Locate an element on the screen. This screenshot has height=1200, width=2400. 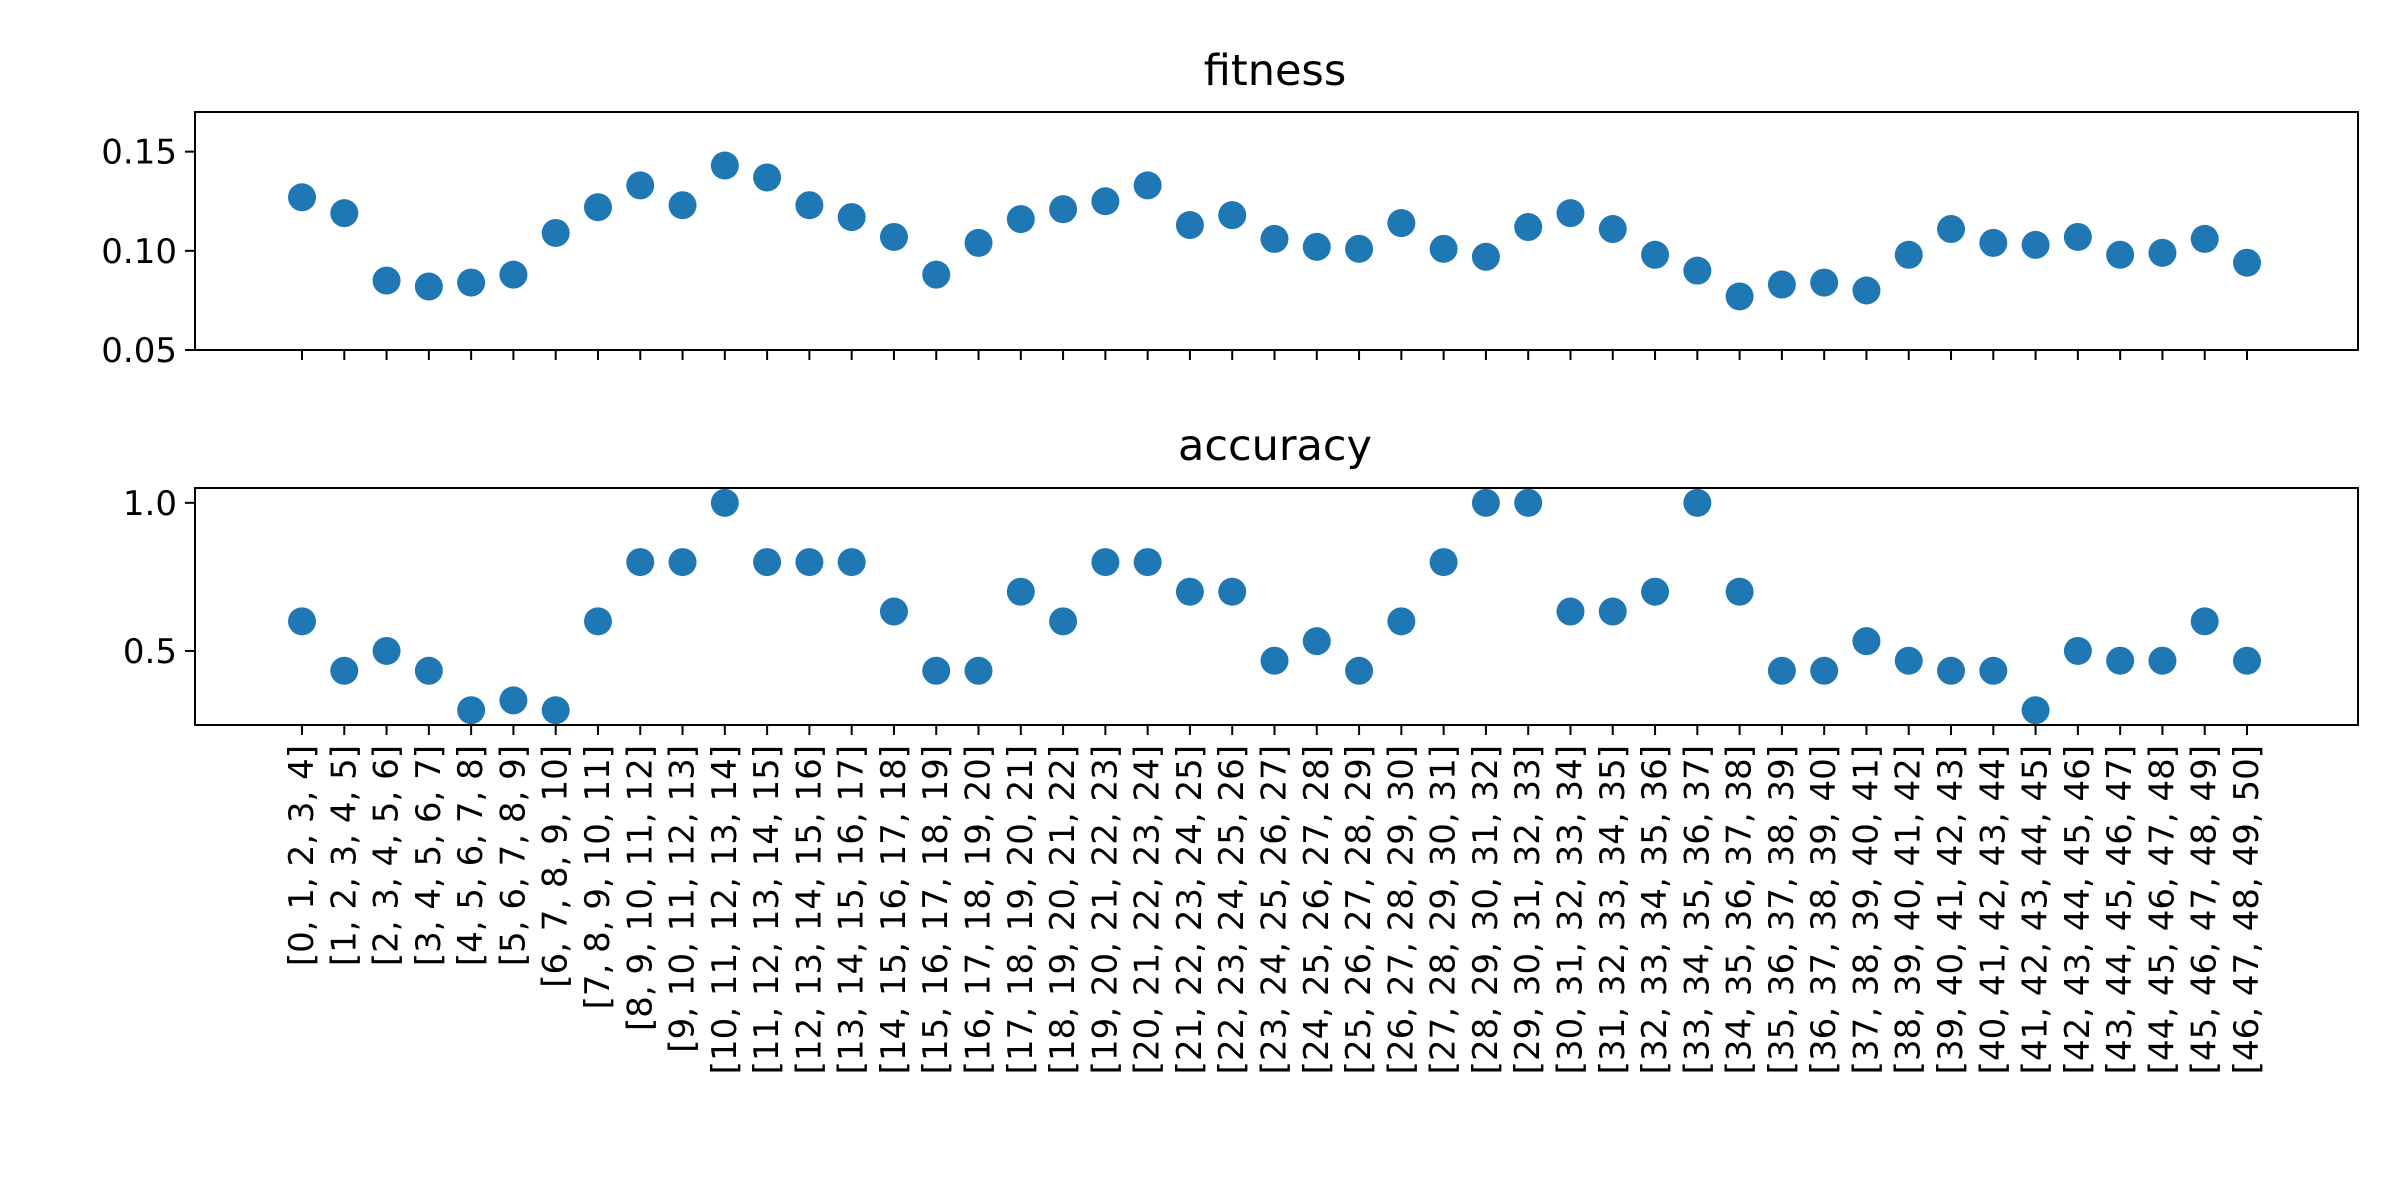
y-tick-label: 0.05 is located at coordinates (139, 351).